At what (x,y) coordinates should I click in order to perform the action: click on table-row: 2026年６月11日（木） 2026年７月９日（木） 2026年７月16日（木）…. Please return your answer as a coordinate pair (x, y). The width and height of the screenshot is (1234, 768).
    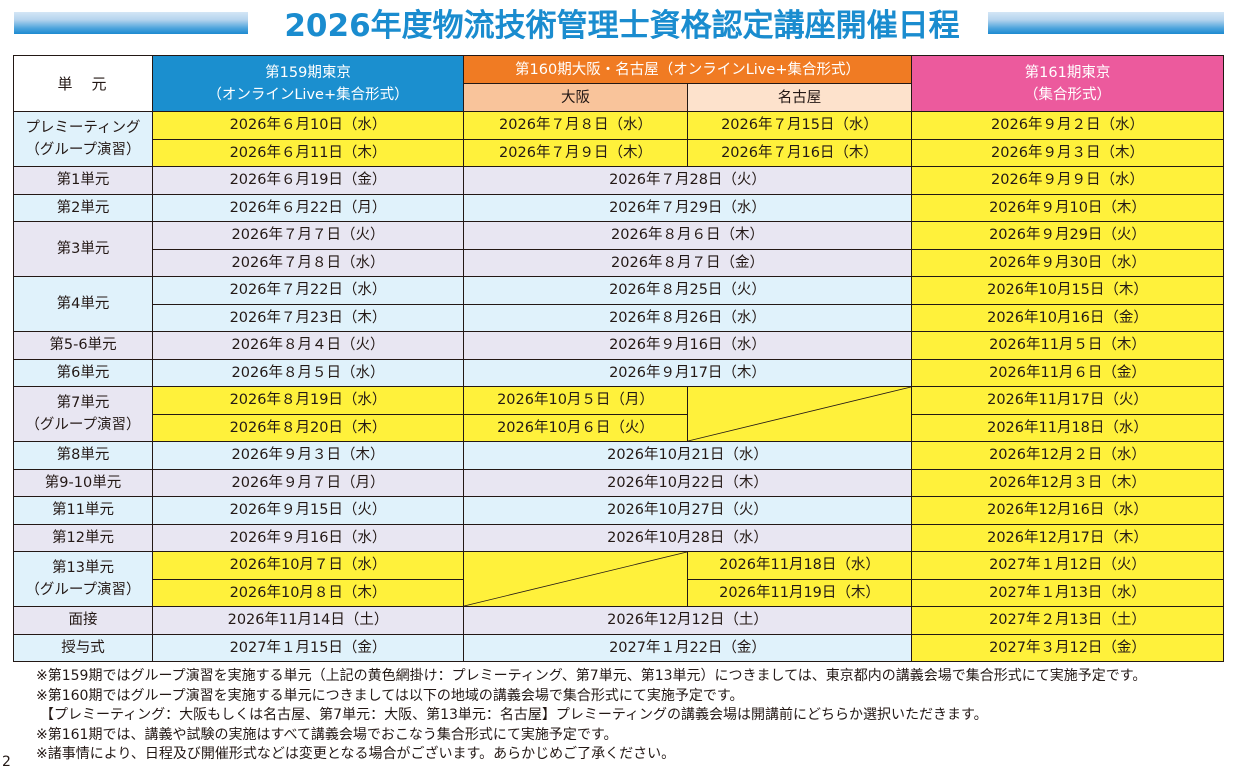
    Looking at the image, I should click on (619, 152).